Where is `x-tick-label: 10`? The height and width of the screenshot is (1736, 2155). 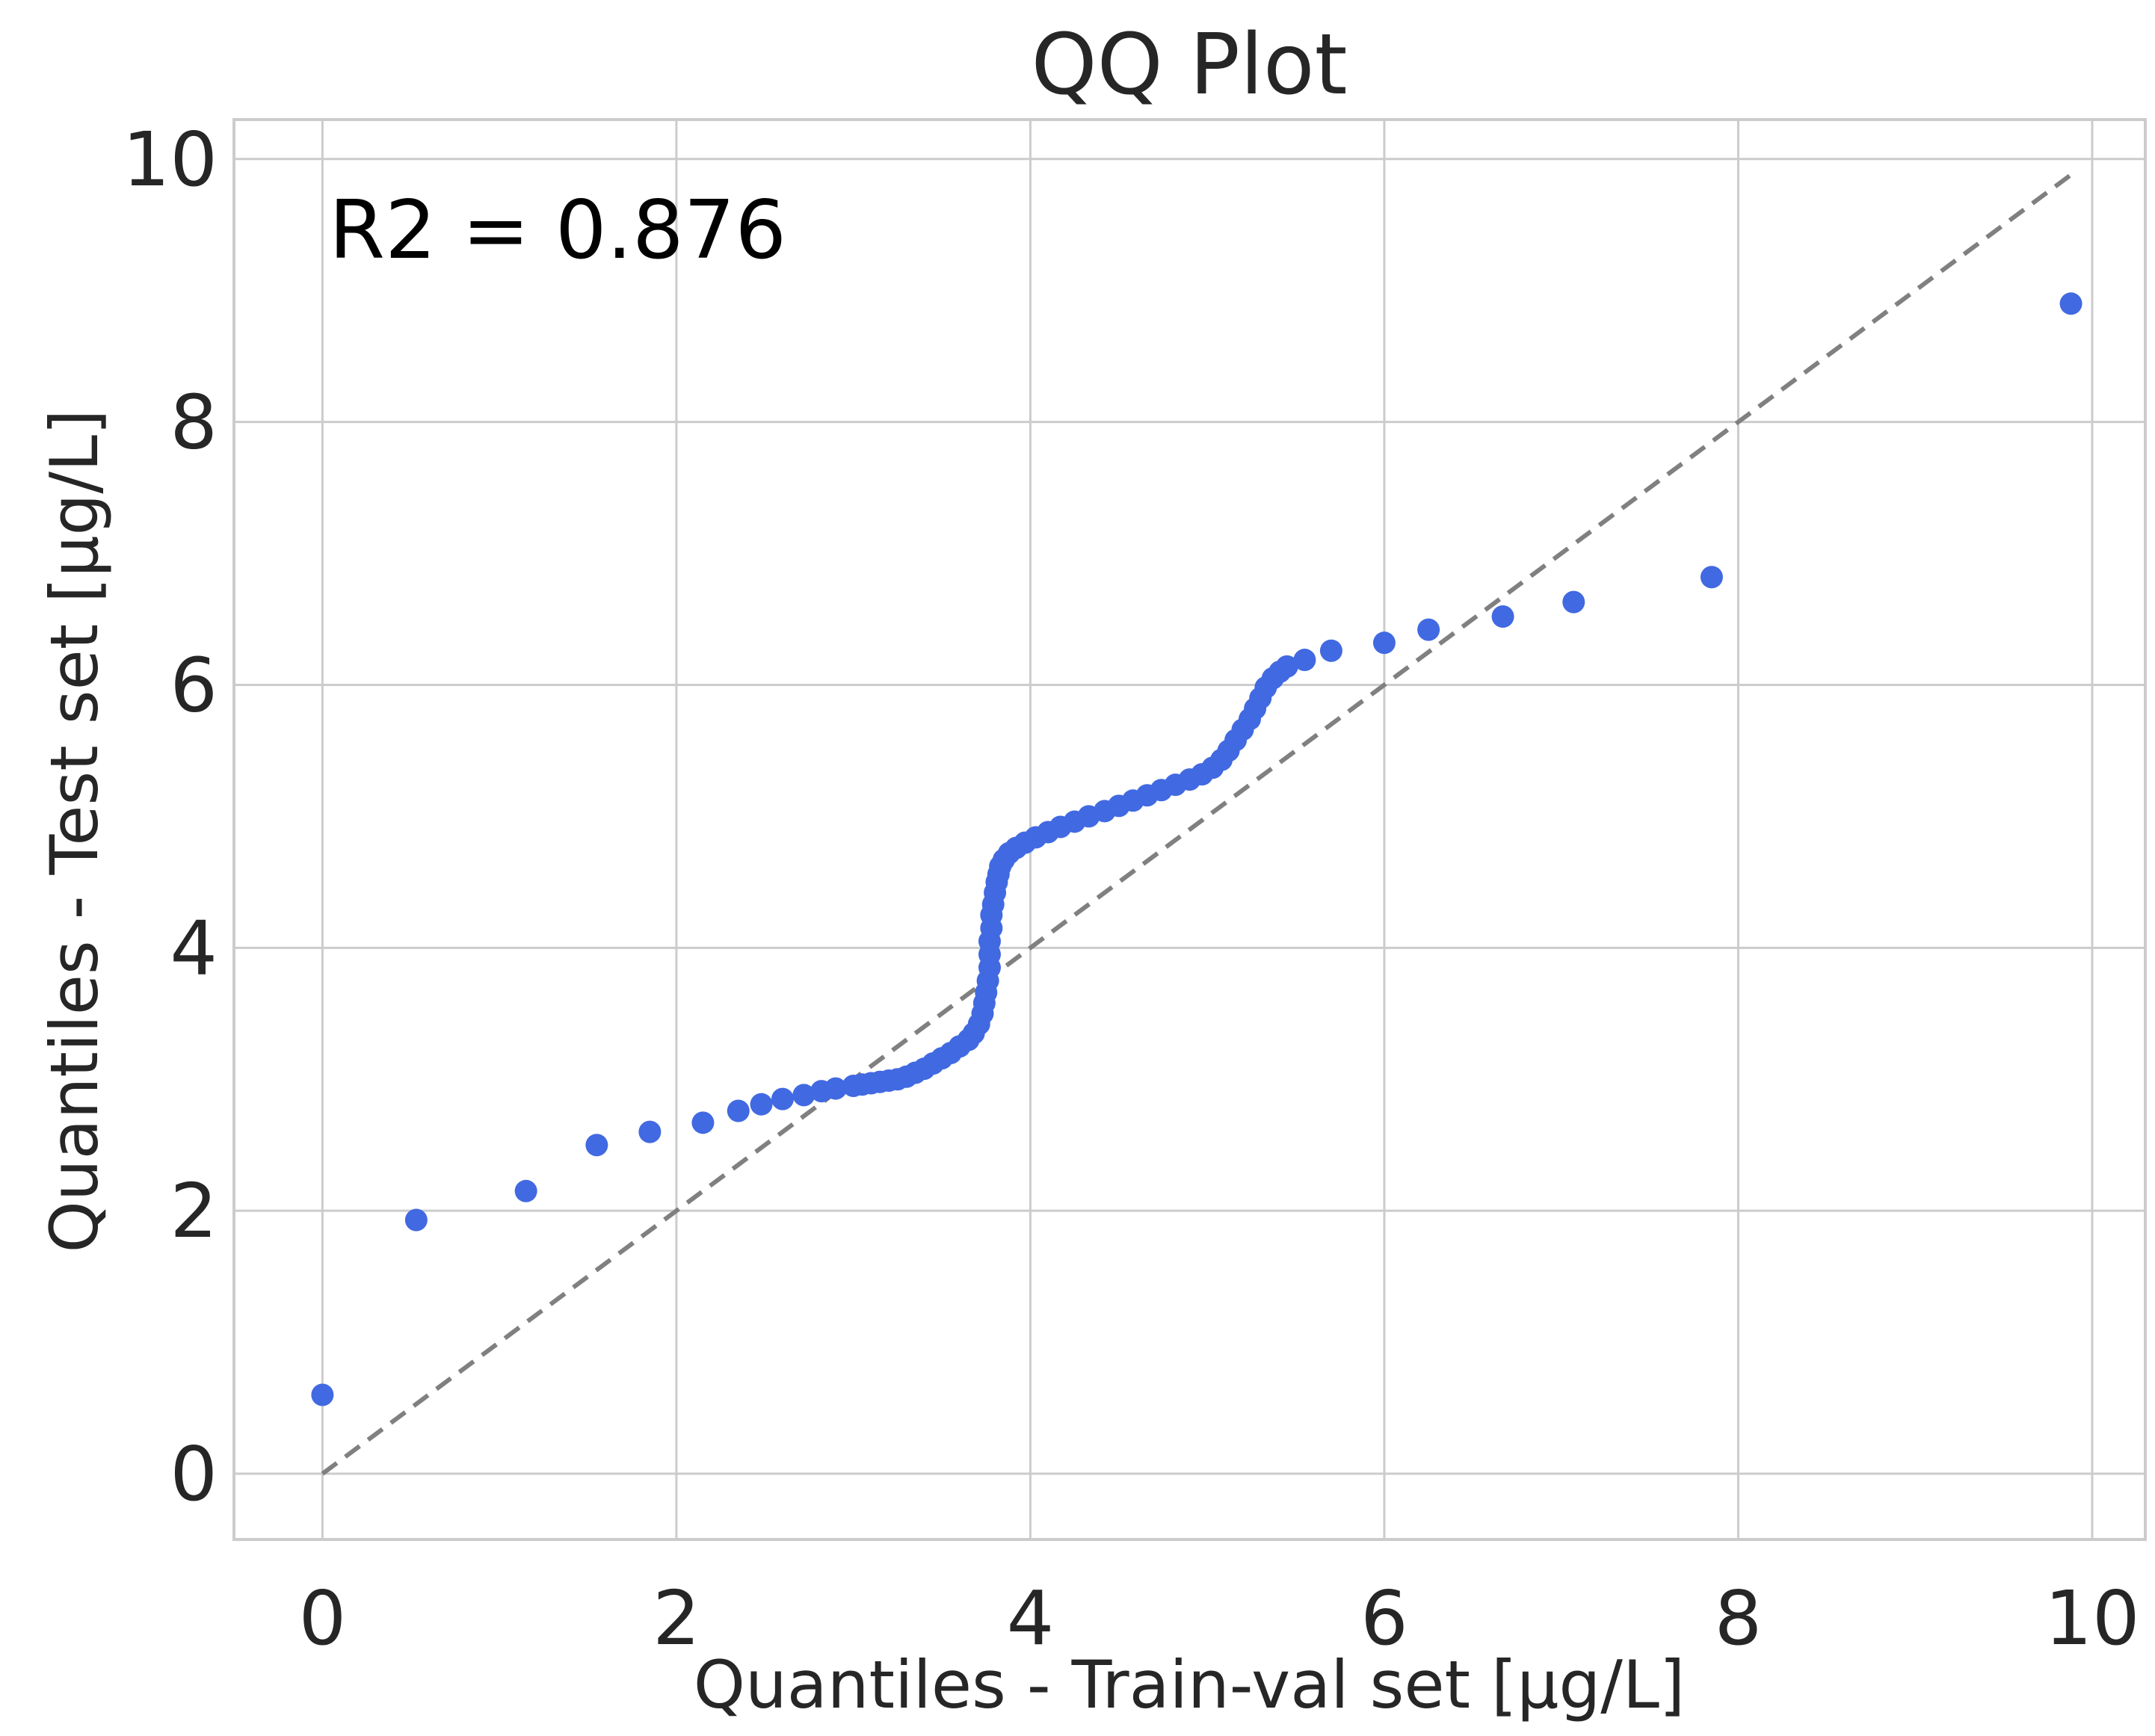
x-tick-label: 10 is located at coordinates (2091, 1618).